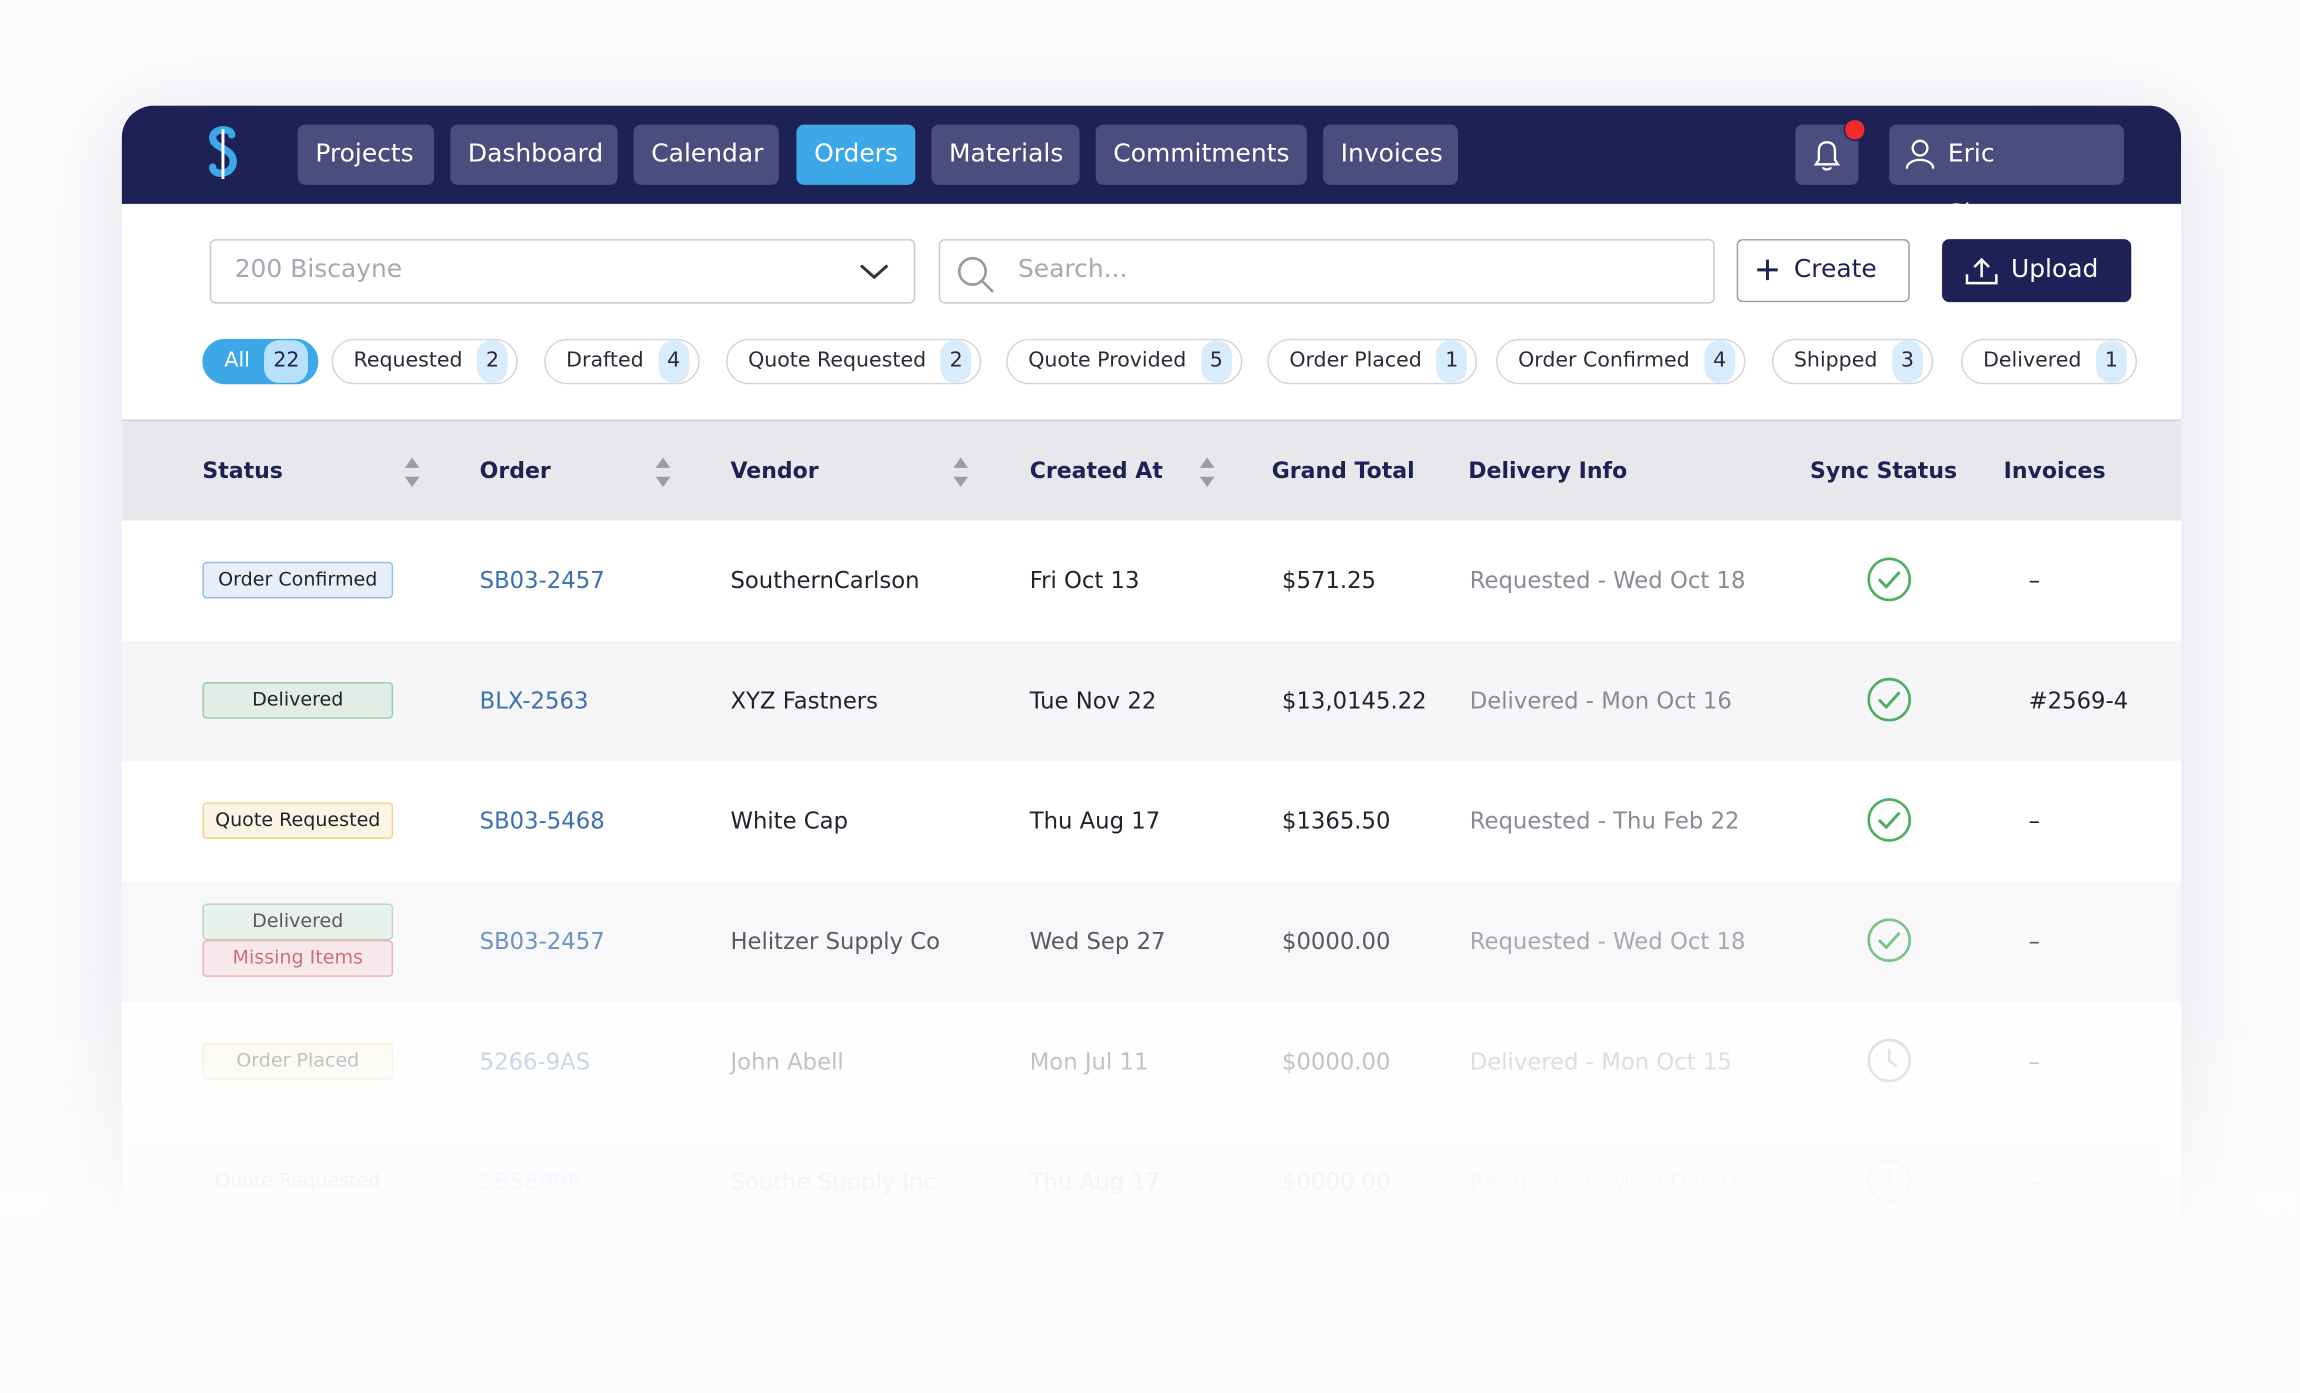  I want to click on user-name: Eric Simpson, so click(2001, 184).